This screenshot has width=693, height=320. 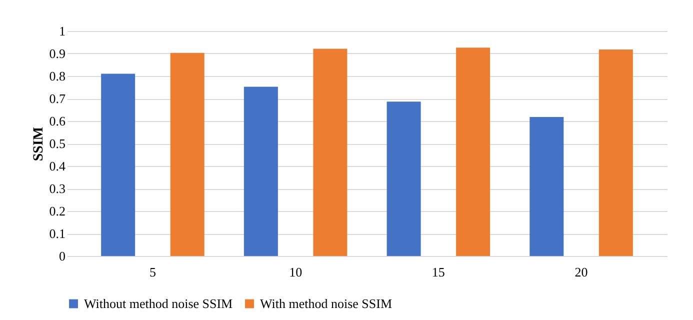 What do you see at coordinates (159, 303) in the screenshot?
I see `legend-label: Without method noise SSIM` at bounding box center [159, 303].